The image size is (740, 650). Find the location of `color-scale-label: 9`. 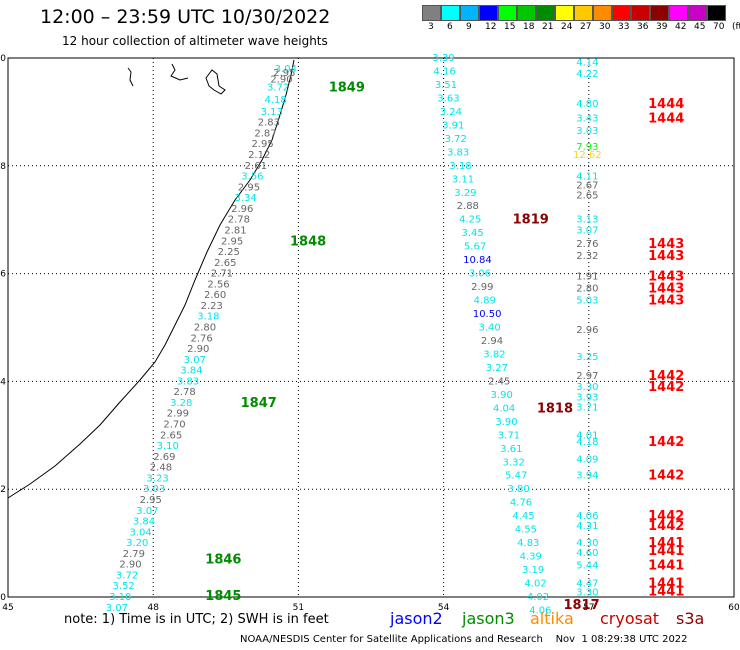

color-scale-label: 9 is located at coordinates (469, 27).